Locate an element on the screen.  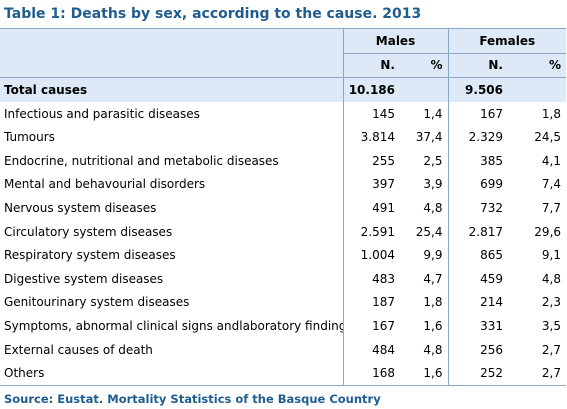
females-n-cell: 2.329 is located at coordinates (477, 137).